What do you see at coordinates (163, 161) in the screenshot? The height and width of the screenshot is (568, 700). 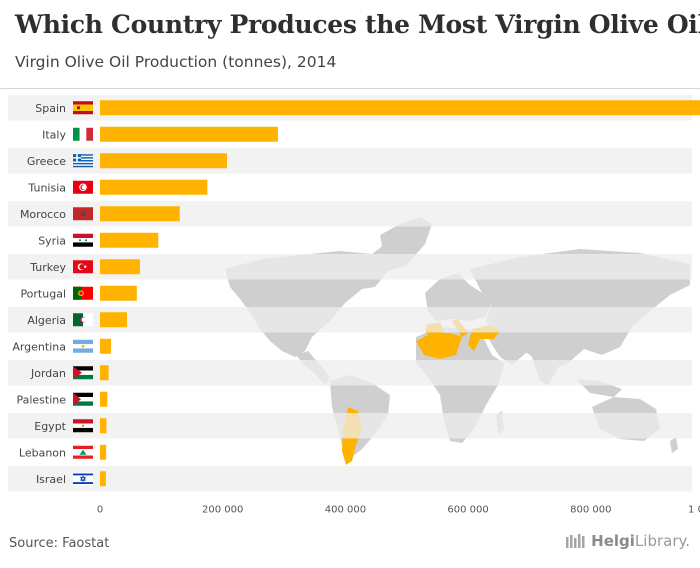 I see `bar-greece` at bounding box center [163, 161].